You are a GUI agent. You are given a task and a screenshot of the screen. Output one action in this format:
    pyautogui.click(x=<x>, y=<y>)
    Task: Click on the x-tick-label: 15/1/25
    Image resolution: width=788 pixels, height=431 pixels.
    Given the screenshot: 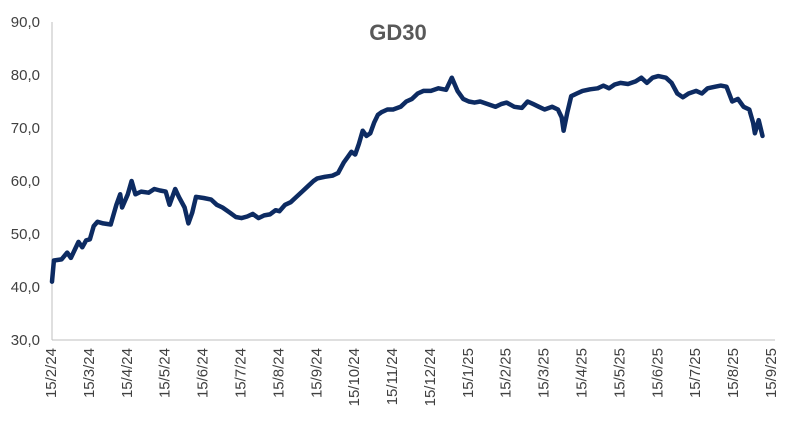 What is the action you would take?
    pyautogui.click(x=468, y=373)
    